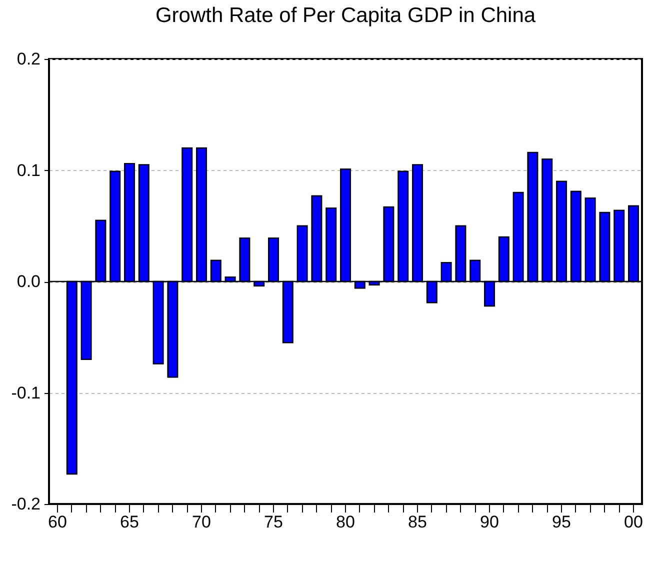  Describe the element at coordinates (417, 522) in the screenshot. I see `x-tick-label: 85` at that location.